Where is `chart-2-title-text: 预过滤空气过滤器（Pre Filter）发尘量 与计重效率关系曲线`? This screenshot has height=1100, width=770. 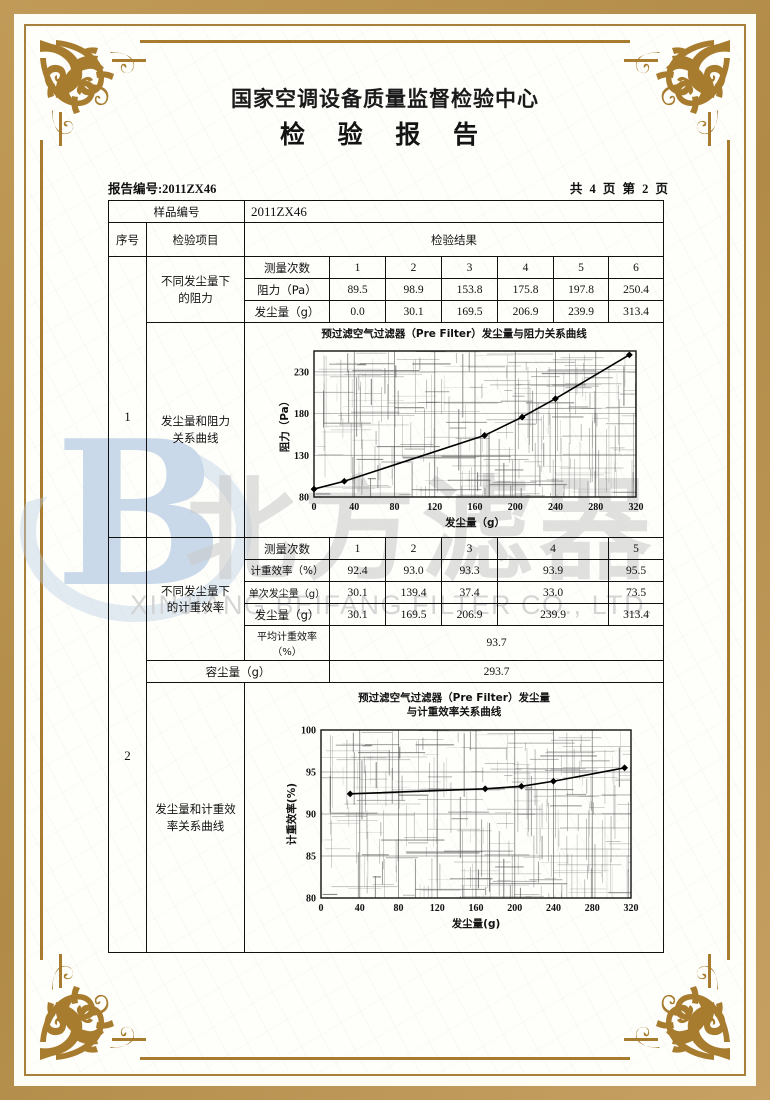 chart-2-title-text: 预过滤空气过滤器（Pre Filter）发尘量 与计重效率关系曲线 is located at coordinates (454, 705).